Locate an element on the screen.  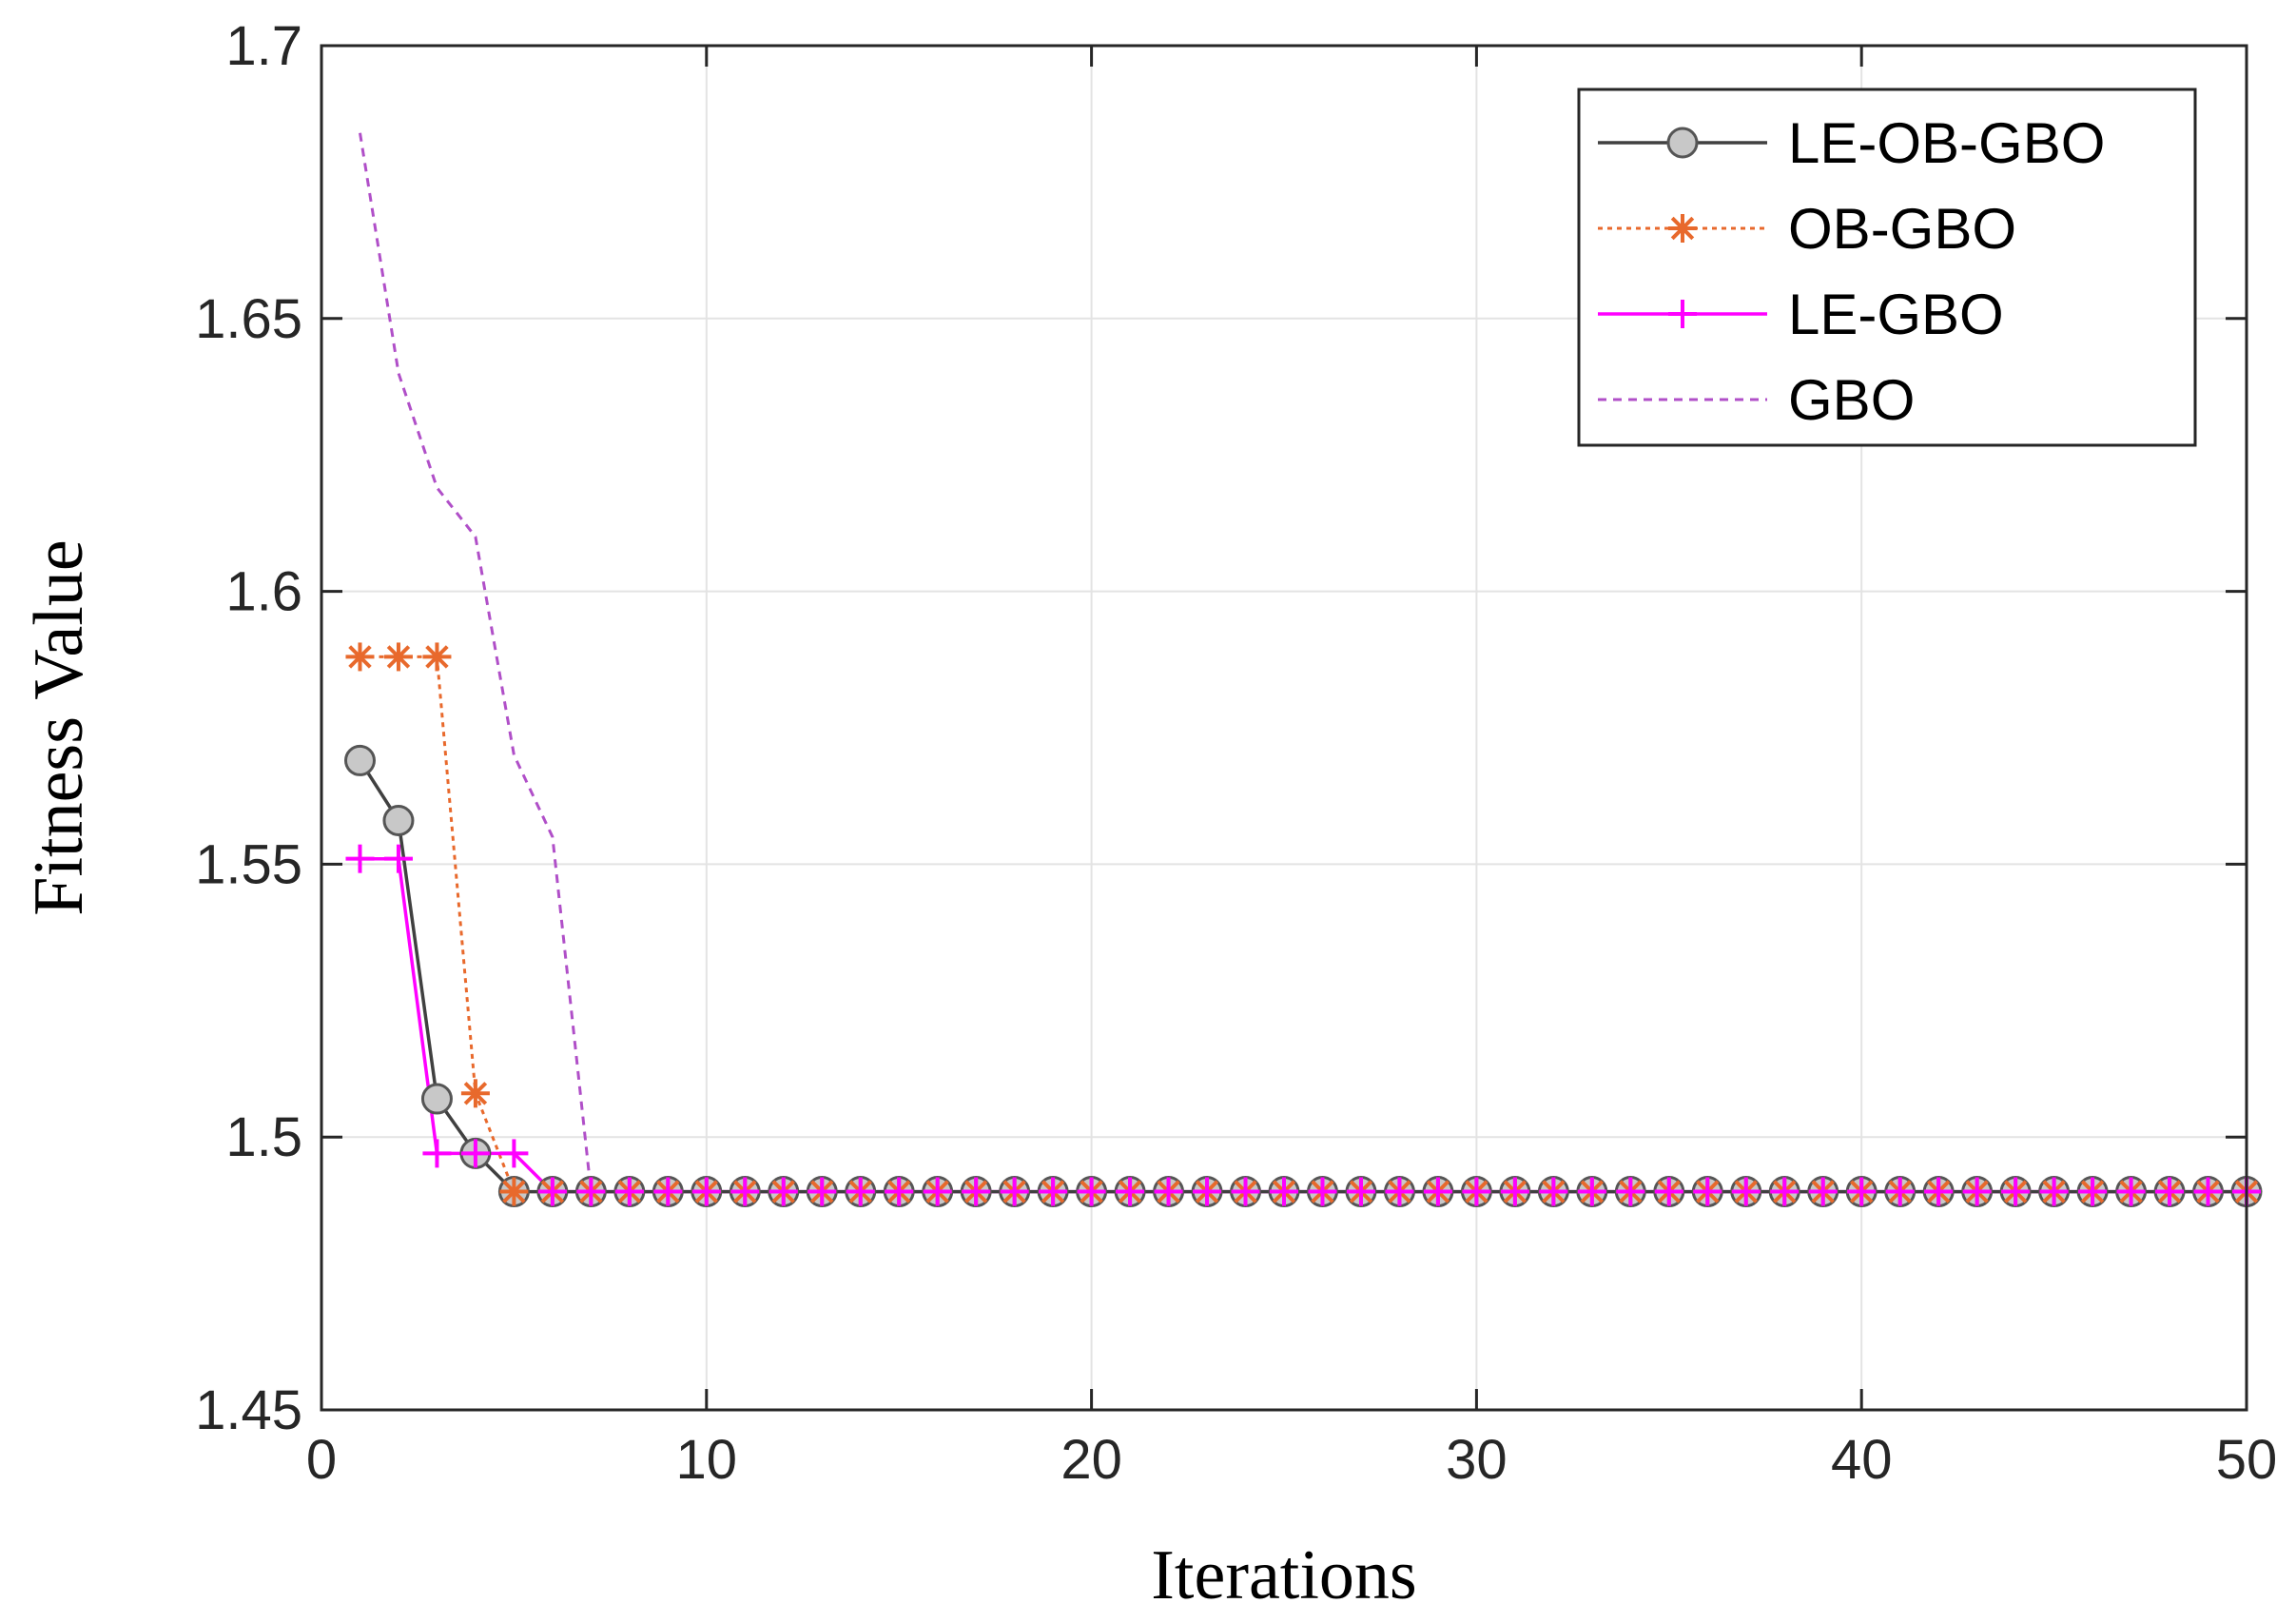
x-axis-title: Iterations is located at coordinates (1283, 1575).